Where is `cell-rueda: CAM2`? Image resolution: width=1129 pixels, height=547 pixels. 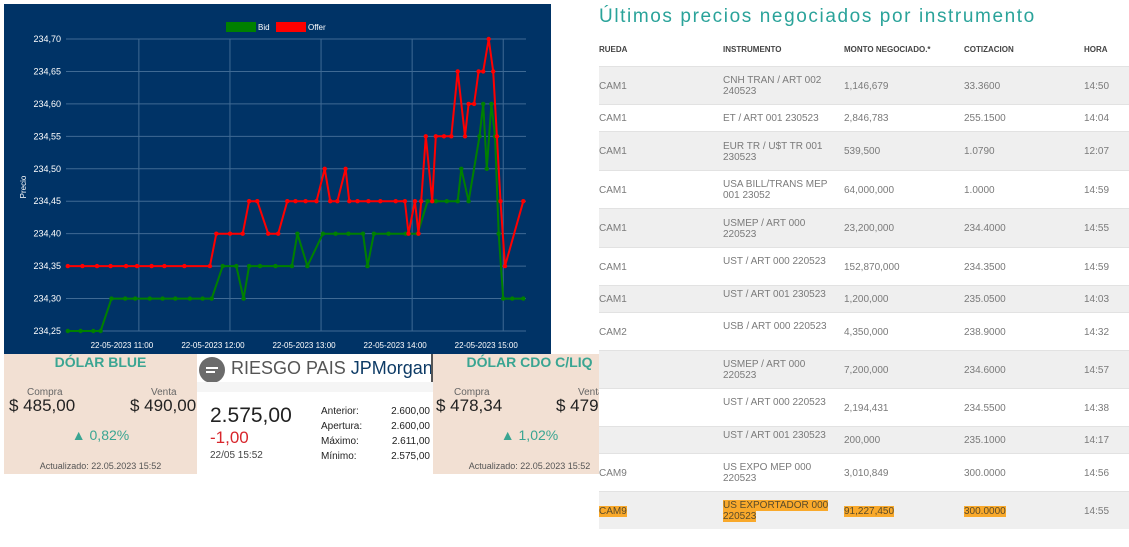 cell-rueda: CAM2 is located at coordinates (654, 332).